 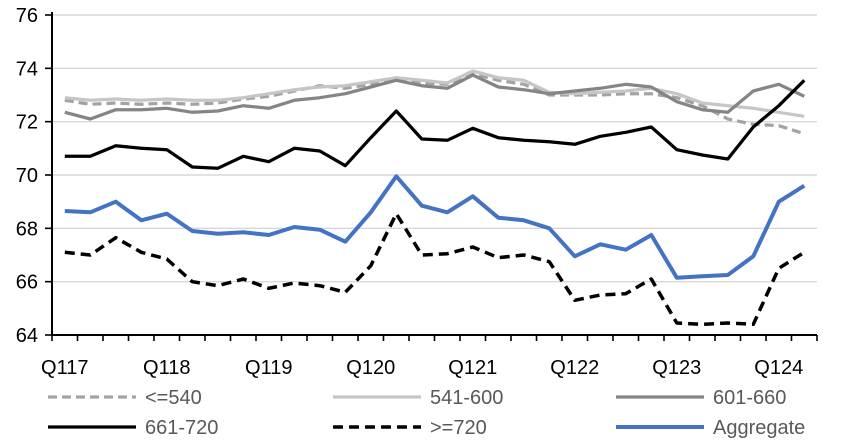 I want to click on legend-item-ge720: >=720, so click(x=410, y=428).